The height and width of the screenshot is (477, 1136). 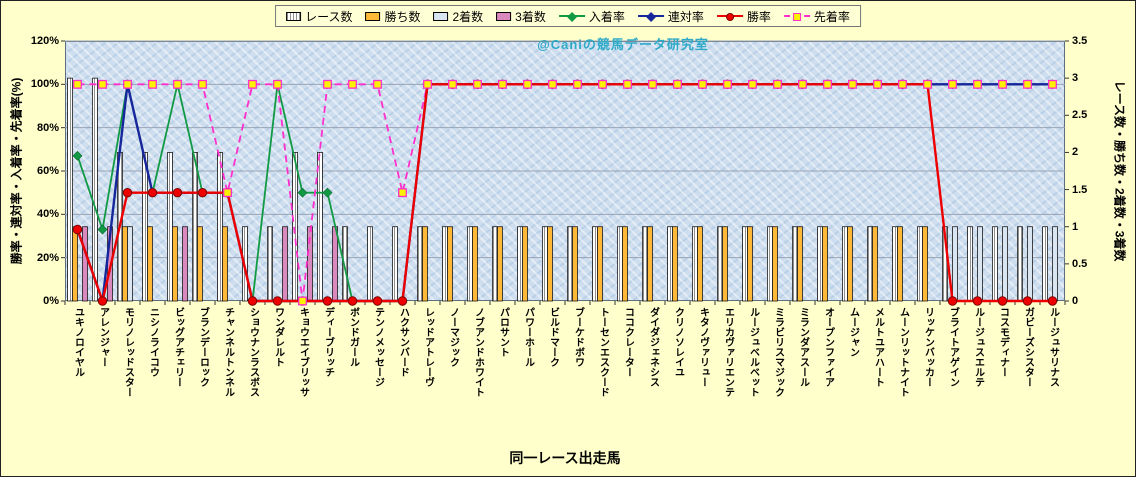 I want to click on circle-marker-icon, so click(x=729, y=17).